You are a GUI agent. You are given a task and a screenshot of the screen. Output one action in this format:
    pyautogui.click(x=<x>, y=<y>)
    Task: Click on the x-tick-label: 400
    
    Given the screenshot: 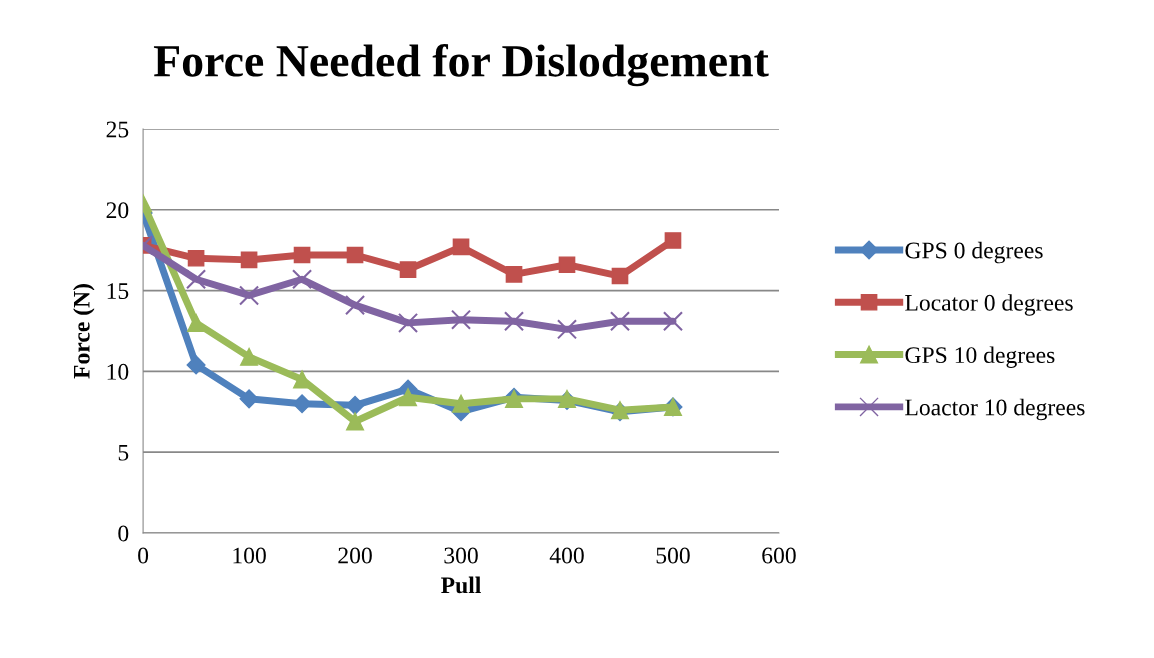 What is the action you would take?
    pyautogui.click(x=566, y=555)
    